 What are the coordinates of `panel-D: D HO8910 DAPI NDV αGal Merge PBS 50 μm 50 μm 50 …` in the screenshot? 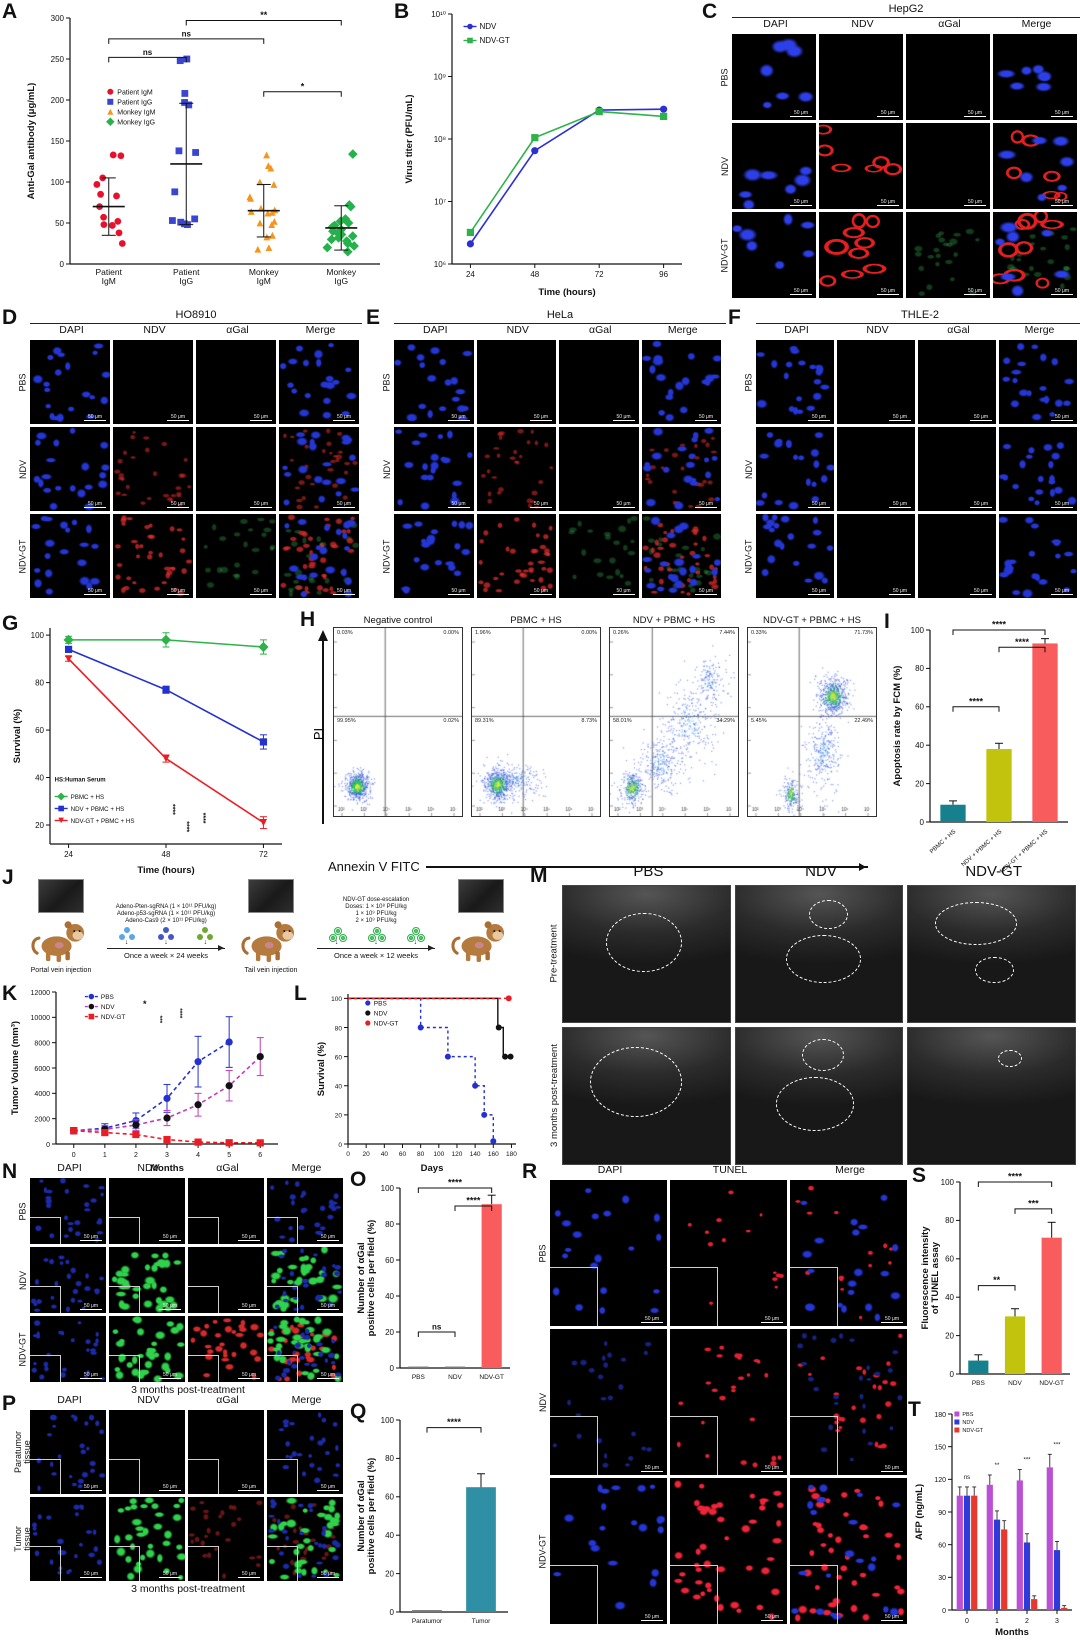 It's located at (181, 452).